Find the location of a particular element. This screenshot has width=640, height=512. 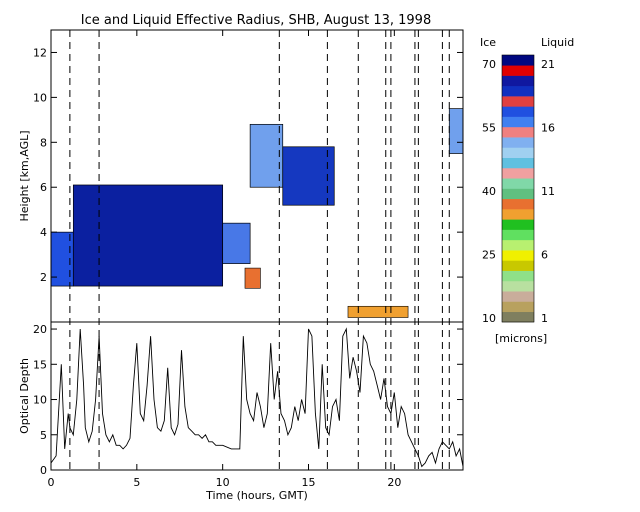

od-tick-label-3: 15 is located at coordinates (40, 364).